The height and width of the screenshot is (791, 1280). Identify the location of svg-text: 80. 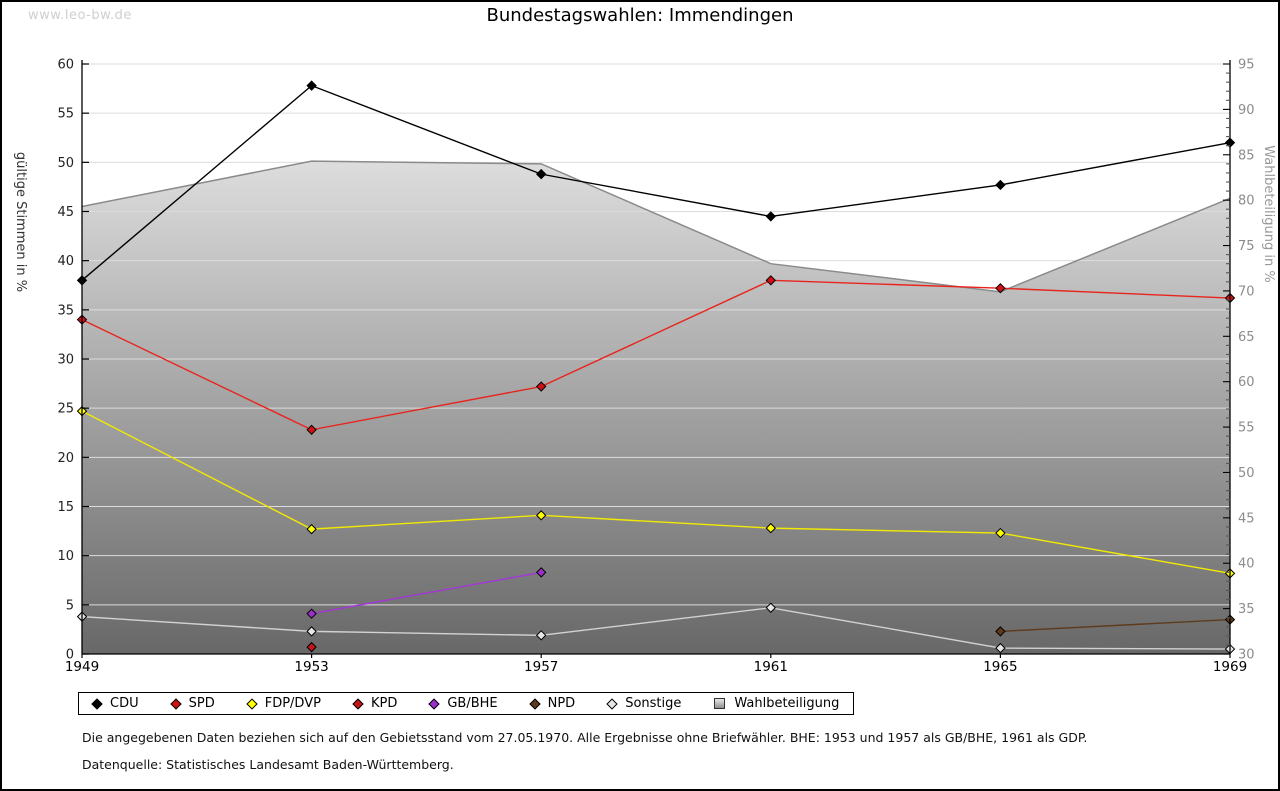
(1246, 201).